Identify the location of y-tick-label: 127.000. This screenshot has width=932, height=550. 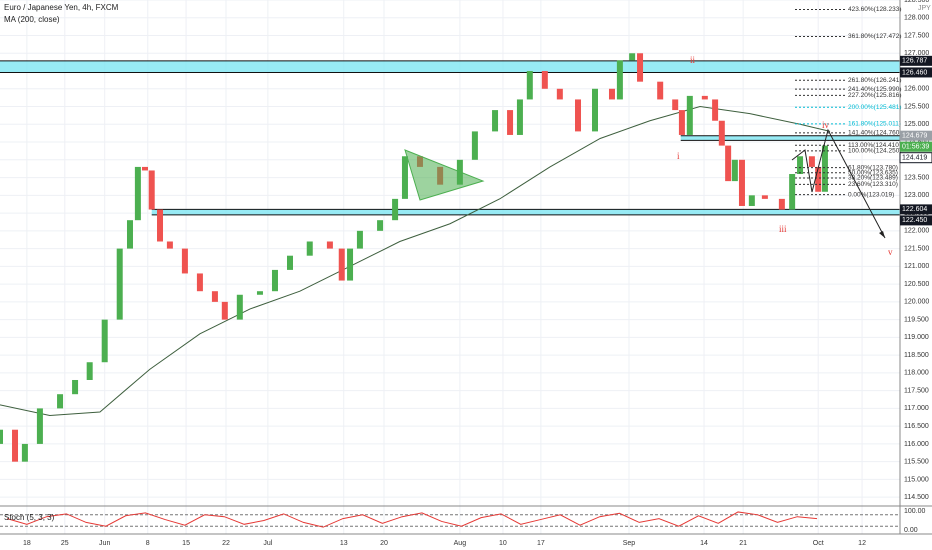
(916, 53).